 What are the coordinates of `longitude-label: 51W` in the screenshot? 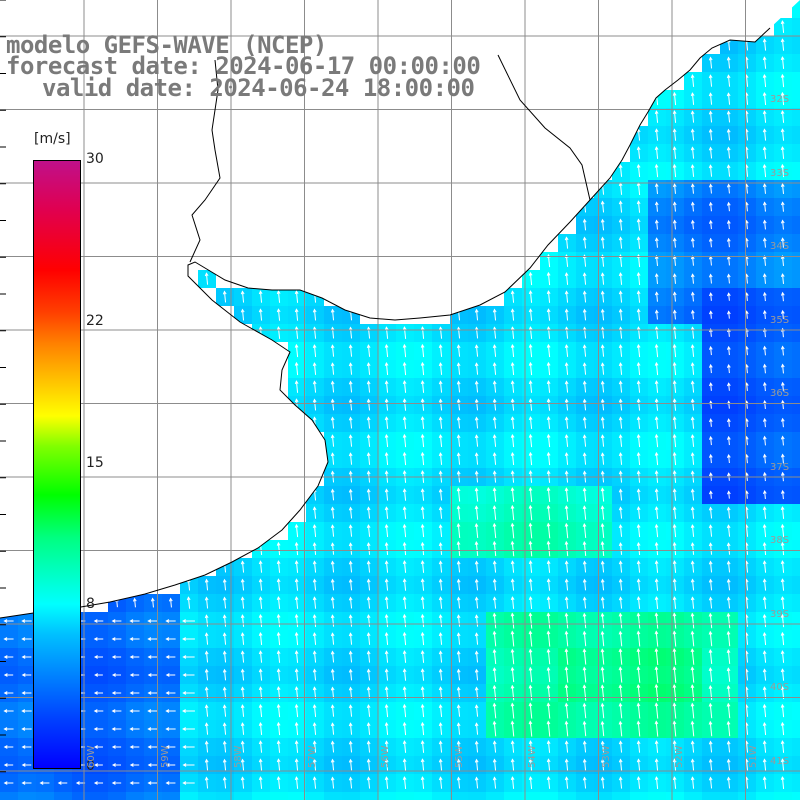 It's located at (753, 756).